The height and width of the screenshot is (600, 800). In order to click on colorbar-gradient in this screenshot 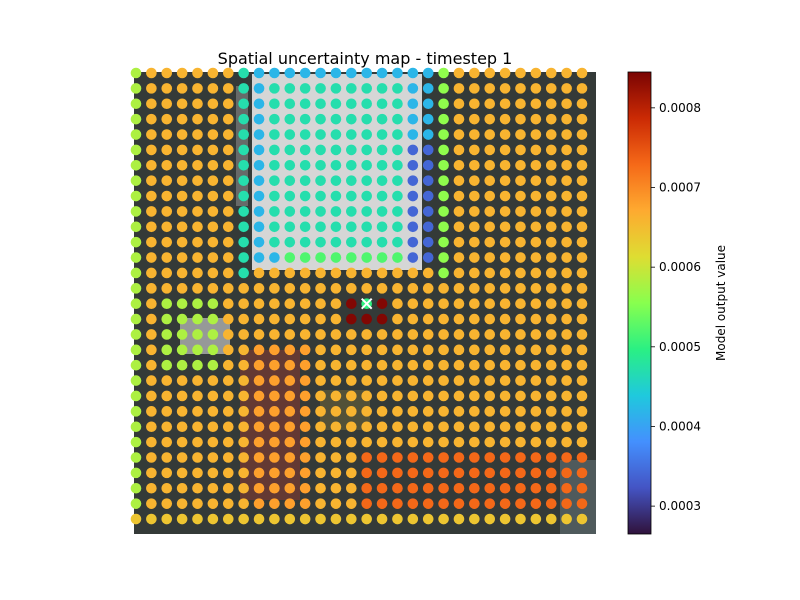, I will do `click(639, 303)`.